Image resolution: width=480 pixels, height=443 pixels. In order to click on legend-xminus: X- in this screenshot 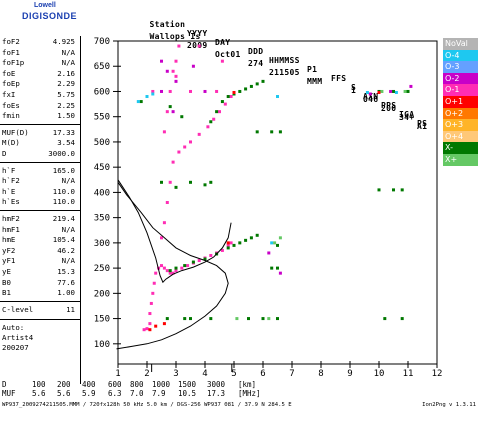, I will do `click(460, 148)`.